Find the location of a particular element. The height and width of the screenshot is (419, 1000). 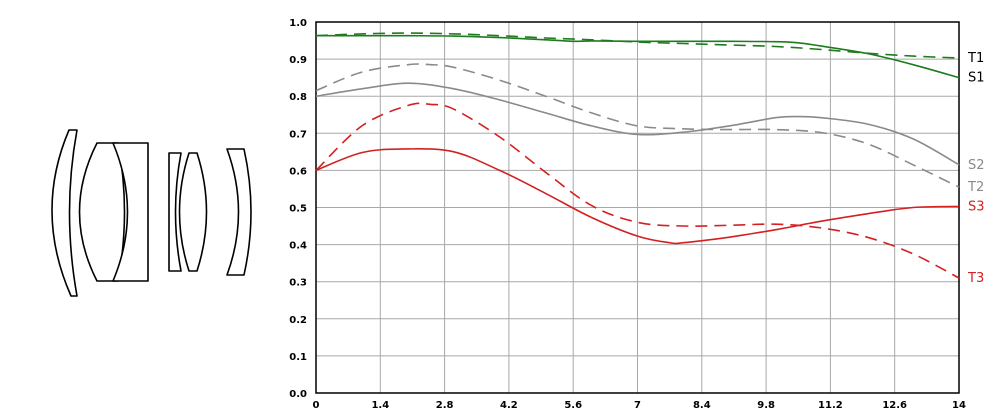

series-label-s2: S2 is located at coordinates (976, 165).